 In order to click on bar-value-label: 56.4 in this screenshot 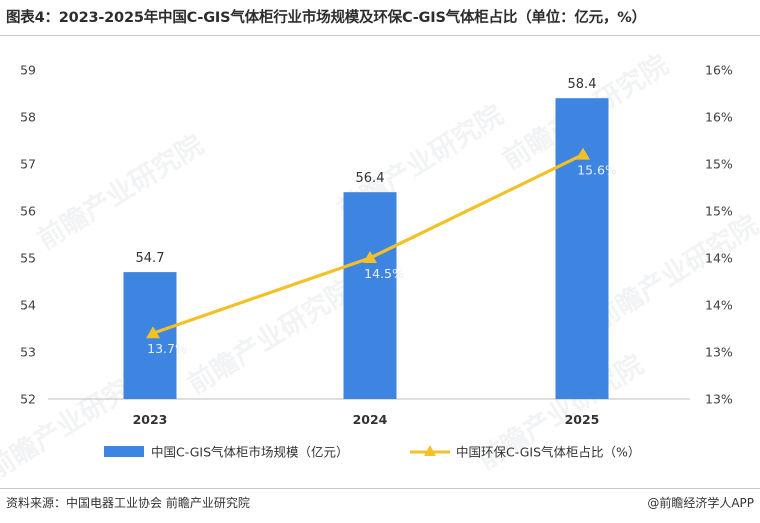, I will do `click(370, 178)`.